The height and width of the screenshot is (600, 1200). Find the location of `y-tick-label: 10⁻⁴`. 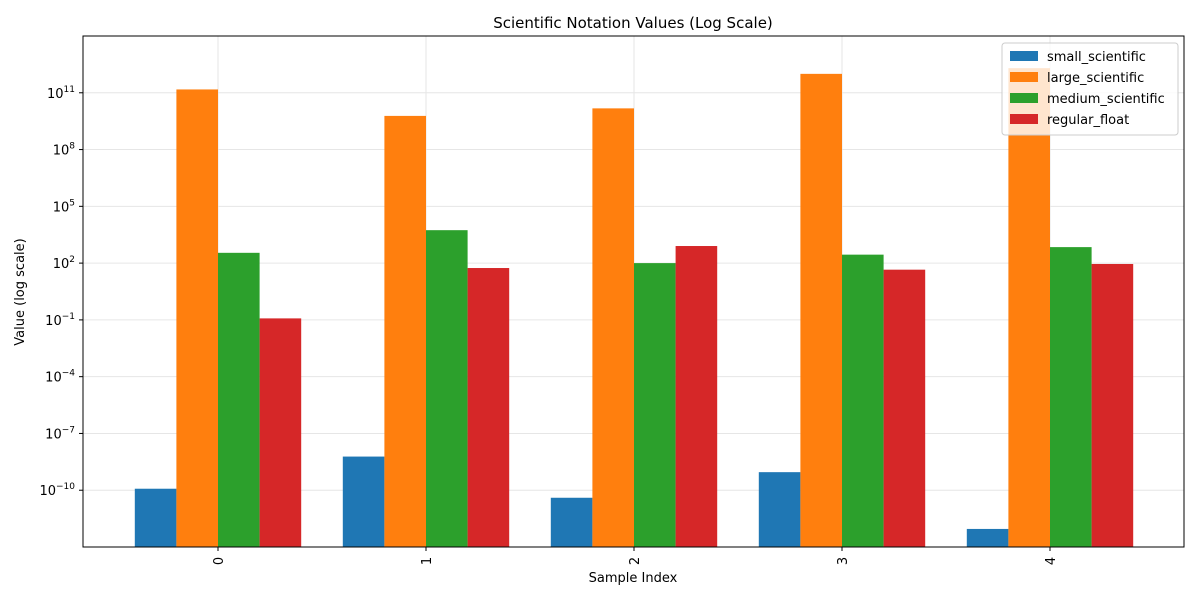

y-tick-label: 10⁻⁴ is located at coordinates (60, 377).